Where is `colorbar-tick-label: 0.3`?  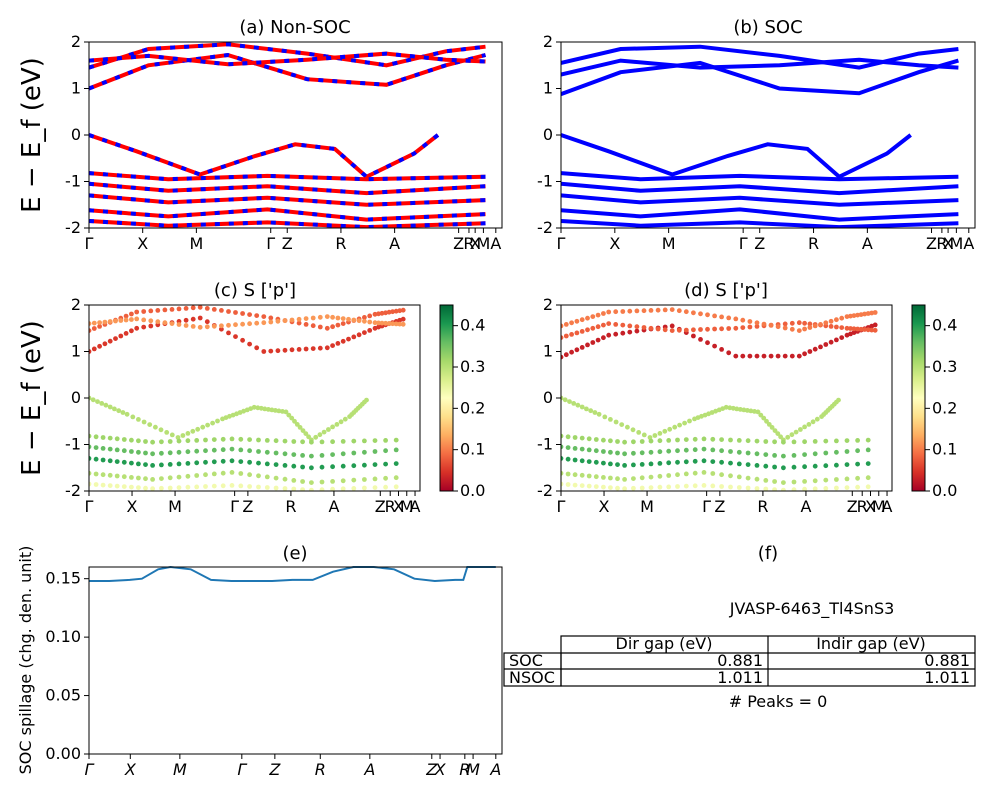
colorbar-tick-label: 0.3 is located at coordinates (944, 366).